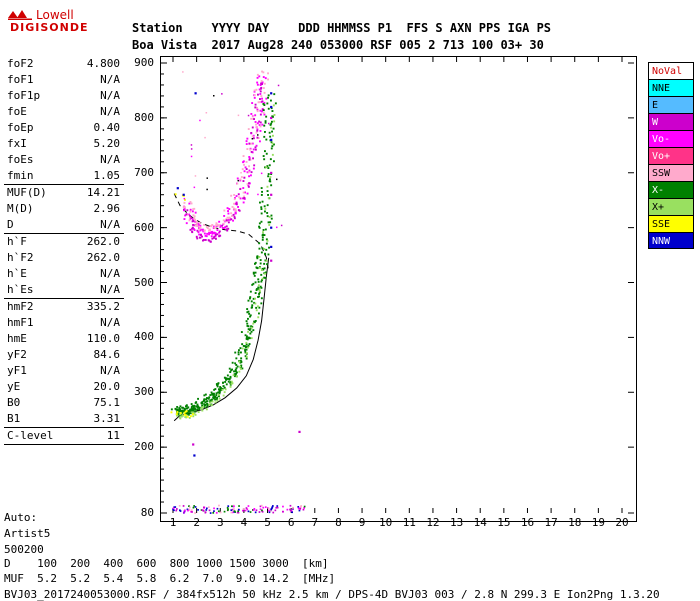 This screenshot has width=700, height=601. What do you see at coordinates (220, 522) in the screenshot?
I see `x-tick-label: 3` at bounding box center [220, 522].